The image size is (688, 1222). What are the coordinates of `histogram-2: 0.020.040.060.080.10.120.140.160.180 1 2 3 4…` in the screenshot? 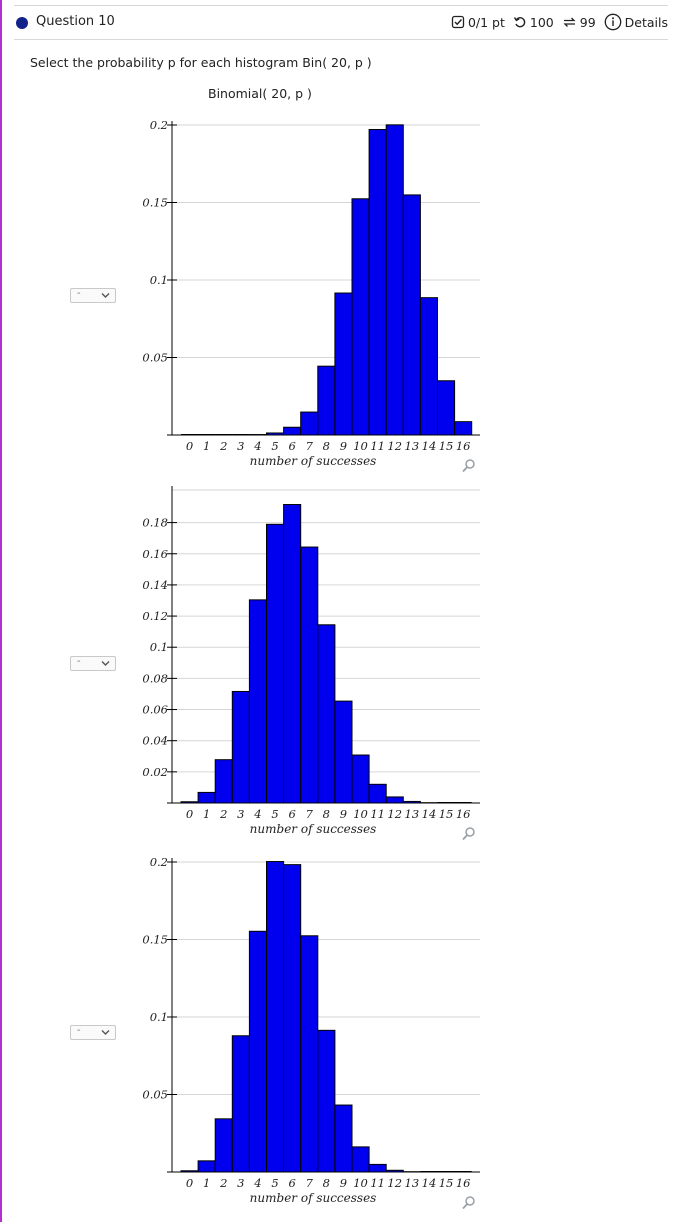 It's located at (311, 663).